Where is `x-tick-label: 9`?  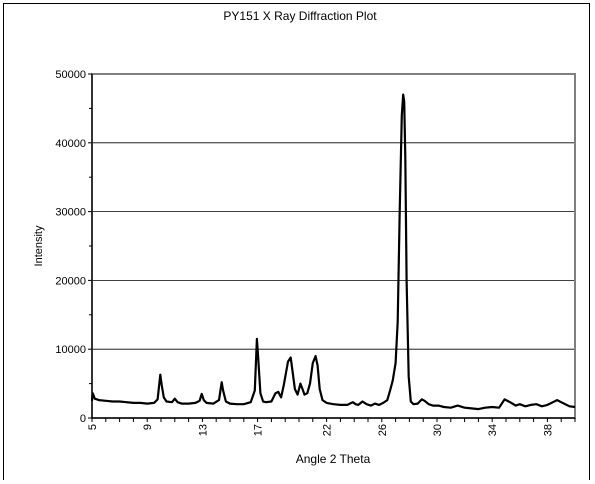 x-tick-label: 9 is located at coordinates (148, 427).